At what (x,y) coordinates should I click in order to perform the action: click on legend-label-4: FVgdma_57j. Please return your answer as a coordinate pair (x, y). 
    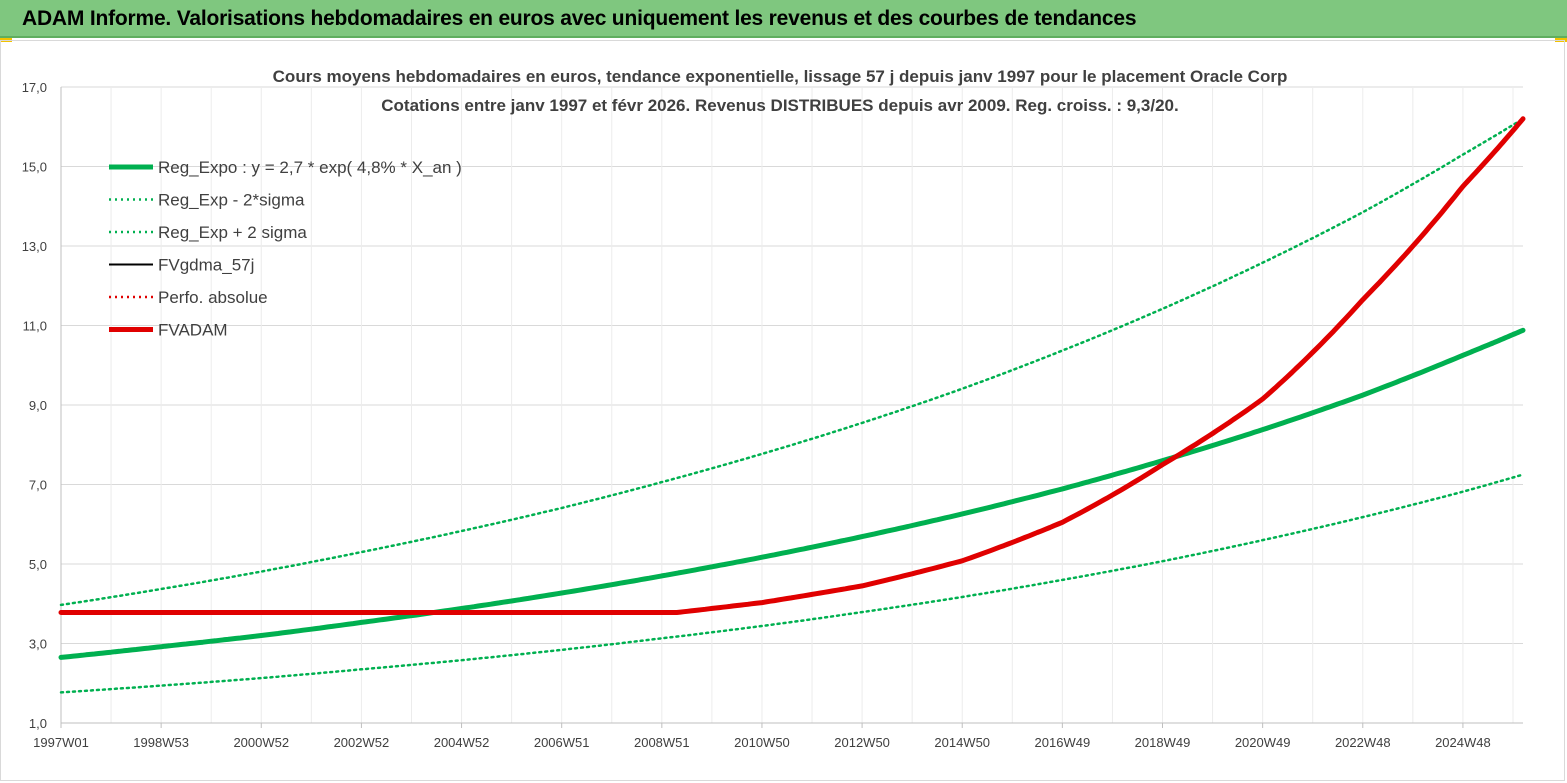
    Looking at the image, I should click on (206, 265).